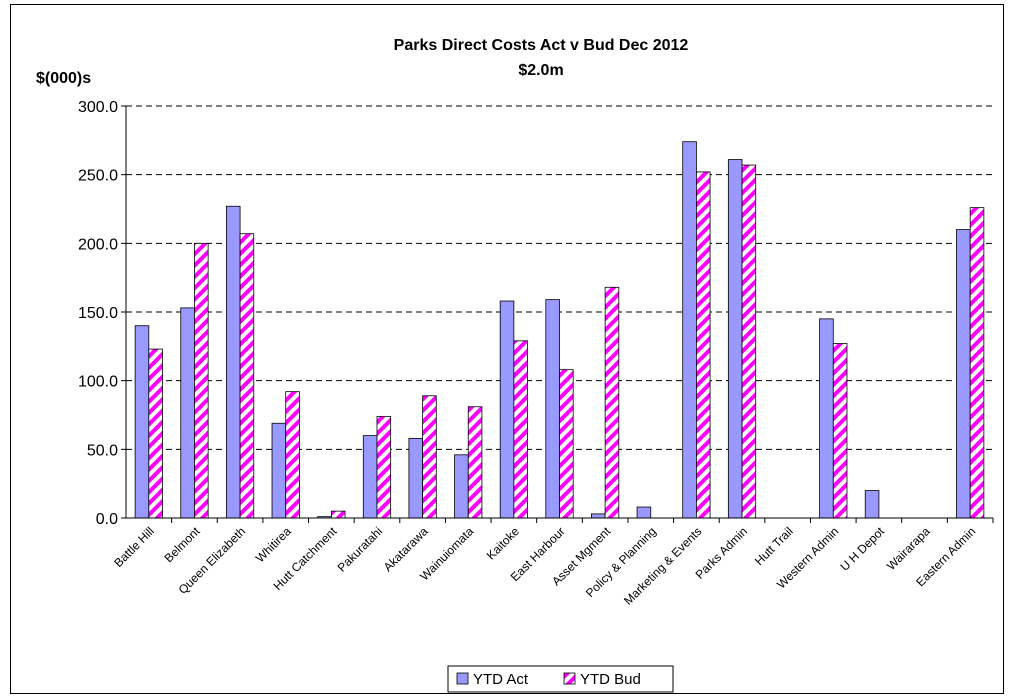 The image size is (1009, 698). What do you see at coordinates (503, 543) in the screenshot?
I see `x-category-label: Kaitoke` at bounding box center [503, 543].